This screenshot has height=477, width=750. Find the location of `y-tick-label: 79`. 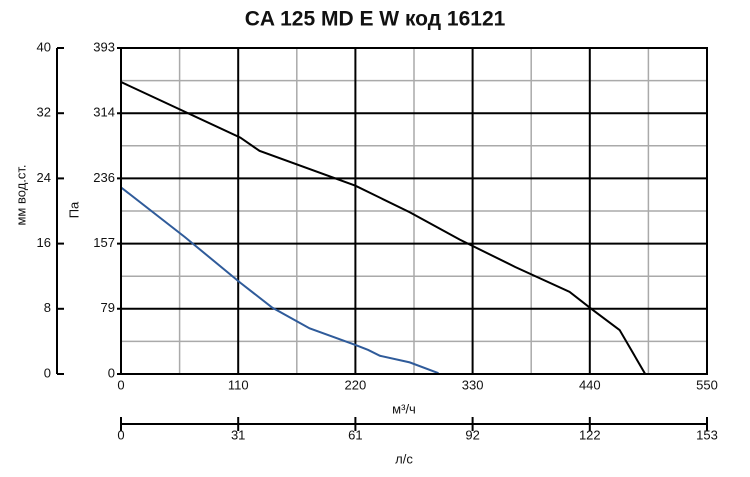

y-tick-label: 79 is located at coordinates (108, 307).